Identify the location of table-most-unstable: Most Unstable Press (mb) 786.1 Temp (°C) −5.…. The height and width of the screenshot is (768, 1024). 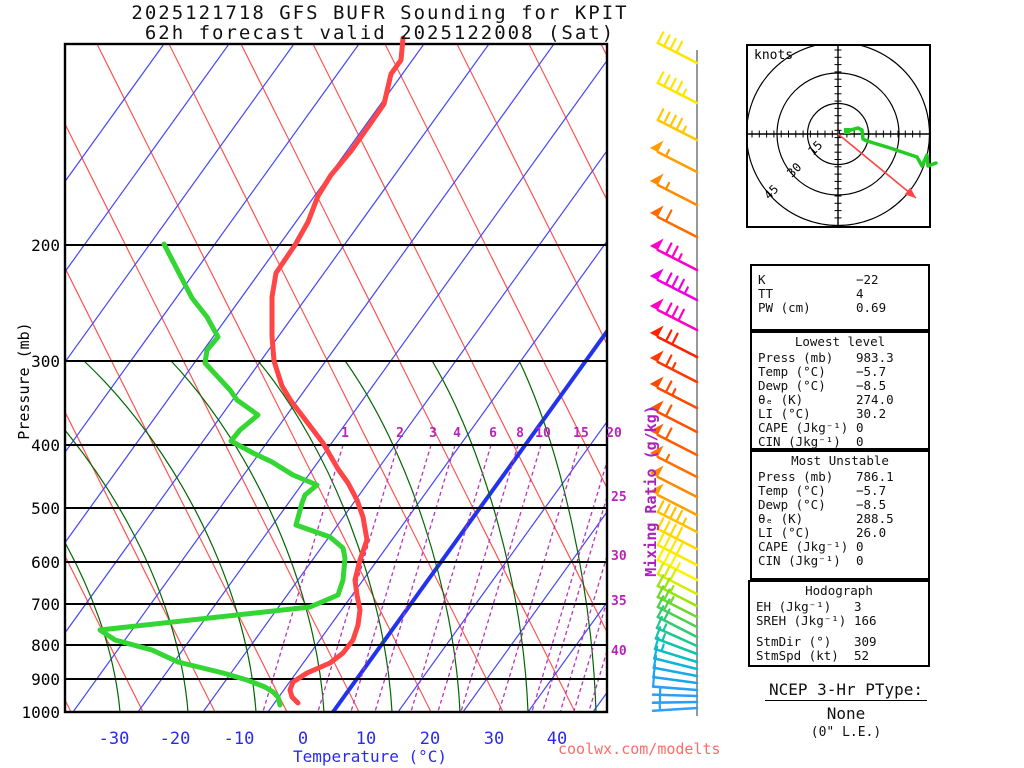
(840, 515).